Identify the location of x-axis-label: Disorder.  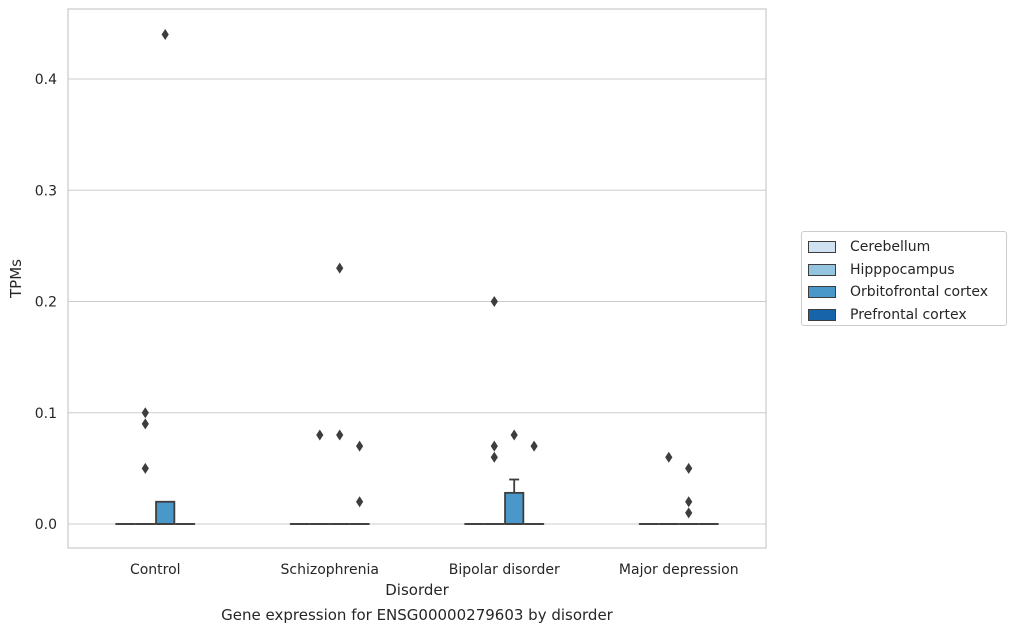
(417, 590).